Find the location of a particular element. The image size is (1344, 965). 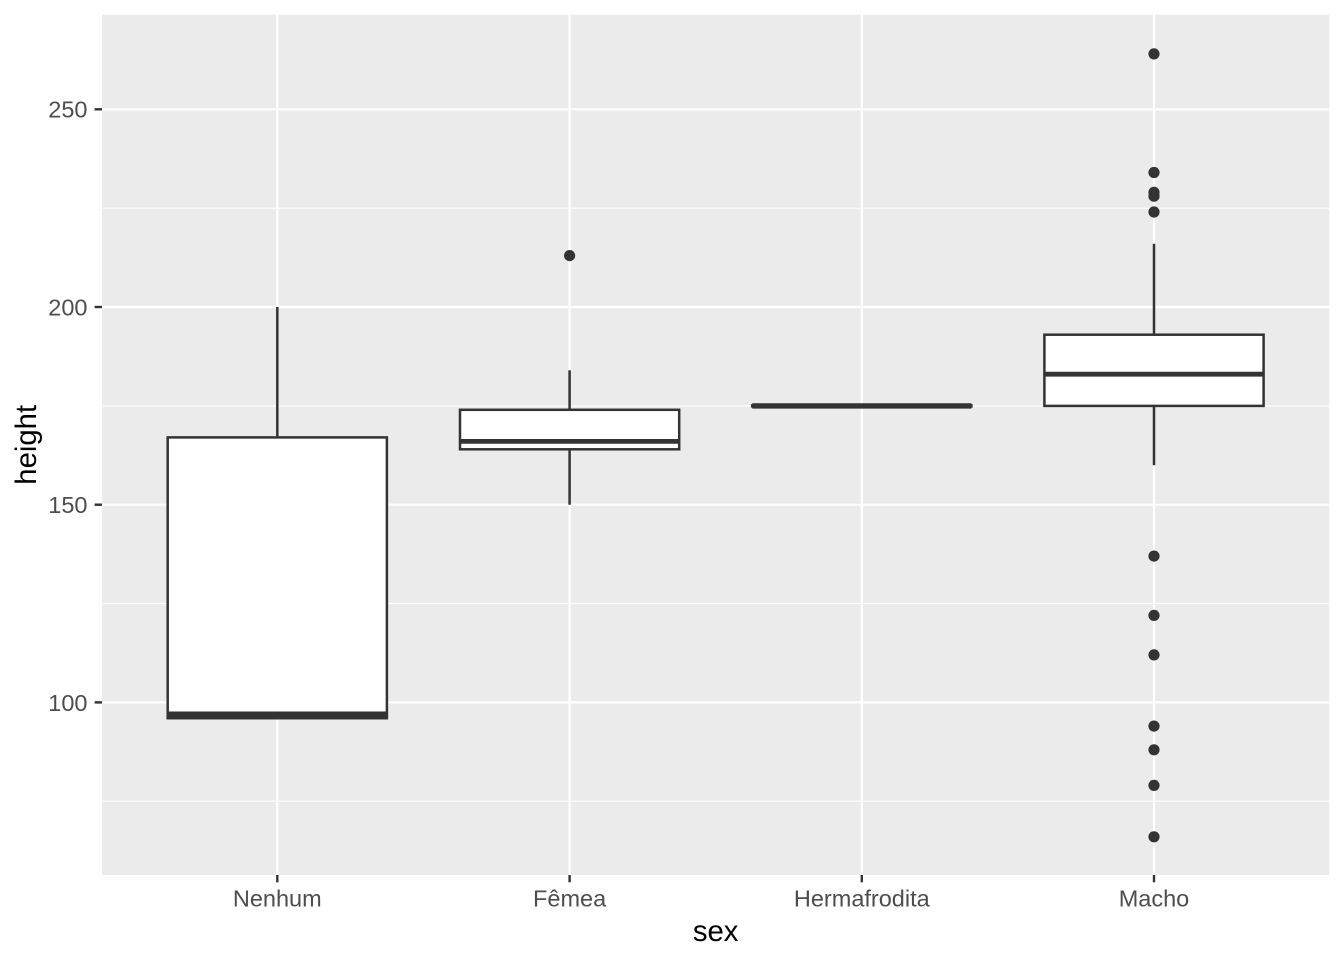

svg-text: height is located at coordinates (26, 445).